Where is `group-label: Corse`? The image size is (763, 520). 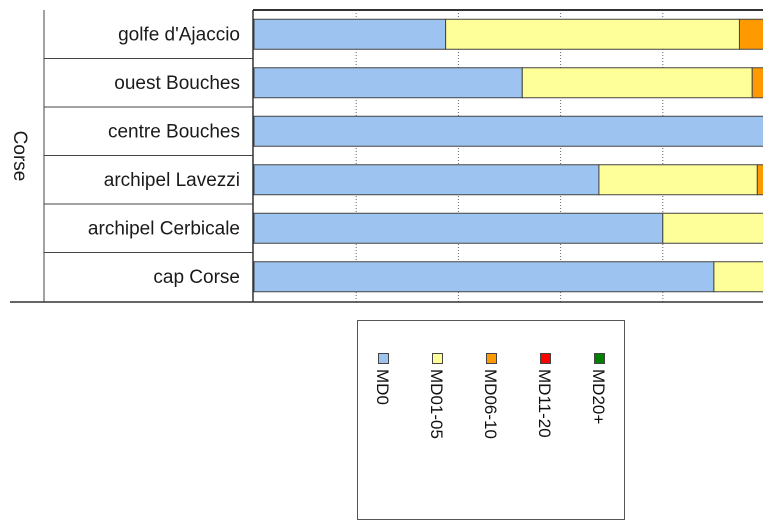
group-label: Corse is located at coordinates (19, 156).